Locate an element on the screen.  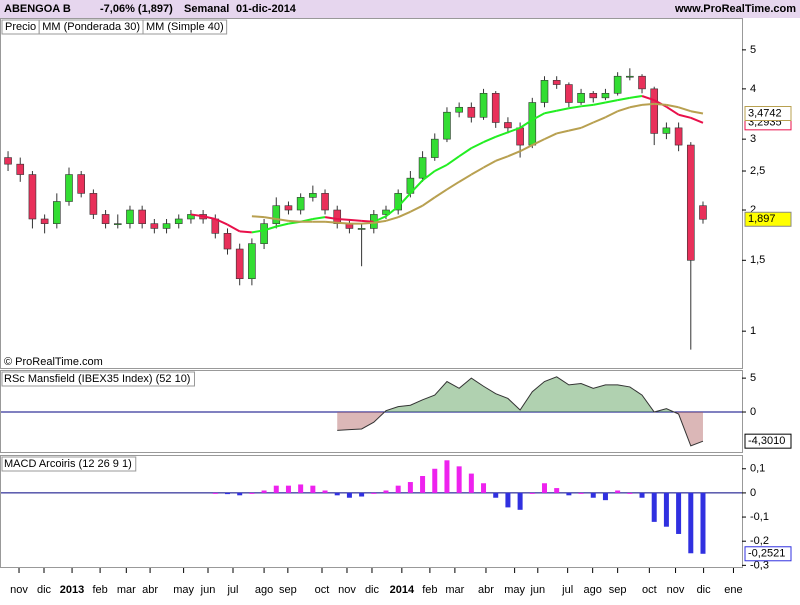
x-tick-label: ago is located at coordinates (264, 590).